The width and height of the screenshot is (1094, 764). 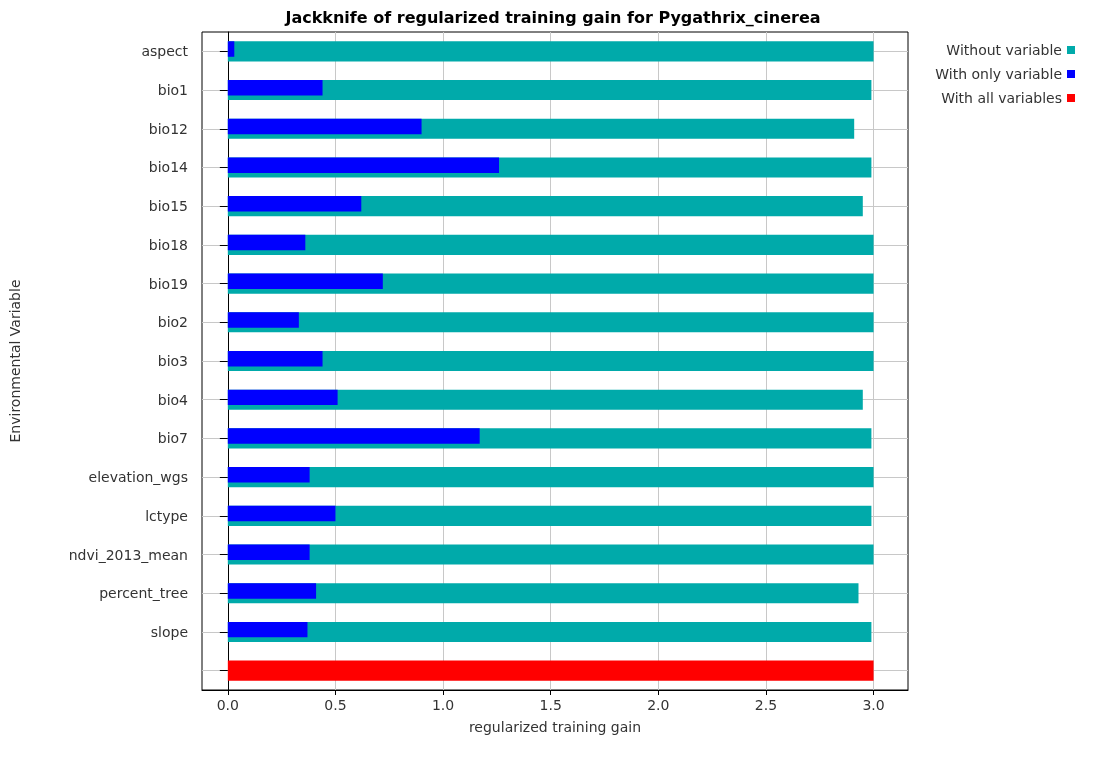 I want to click on legend-label: With only variable, so click(x=998, y=74).